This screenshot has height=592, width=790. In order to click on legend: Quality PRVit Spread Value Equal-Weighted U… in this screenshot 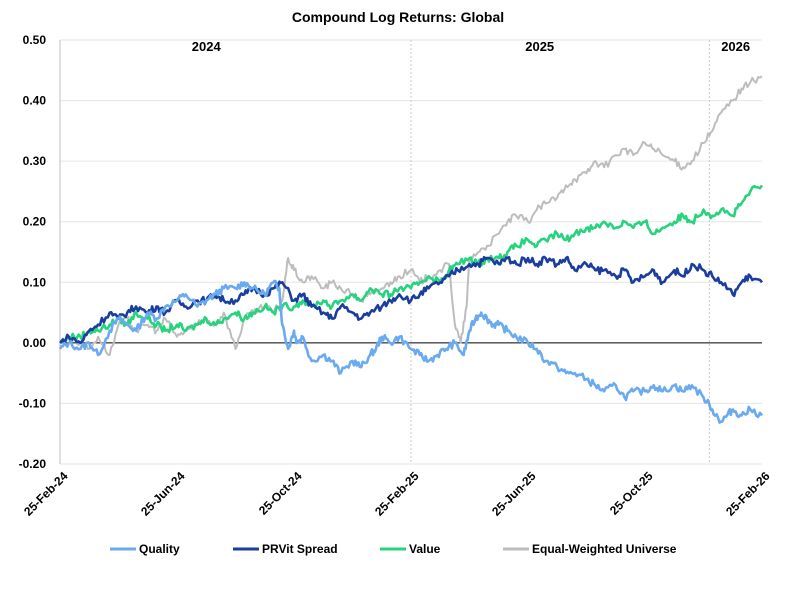, I will do `click(393, 549)`.